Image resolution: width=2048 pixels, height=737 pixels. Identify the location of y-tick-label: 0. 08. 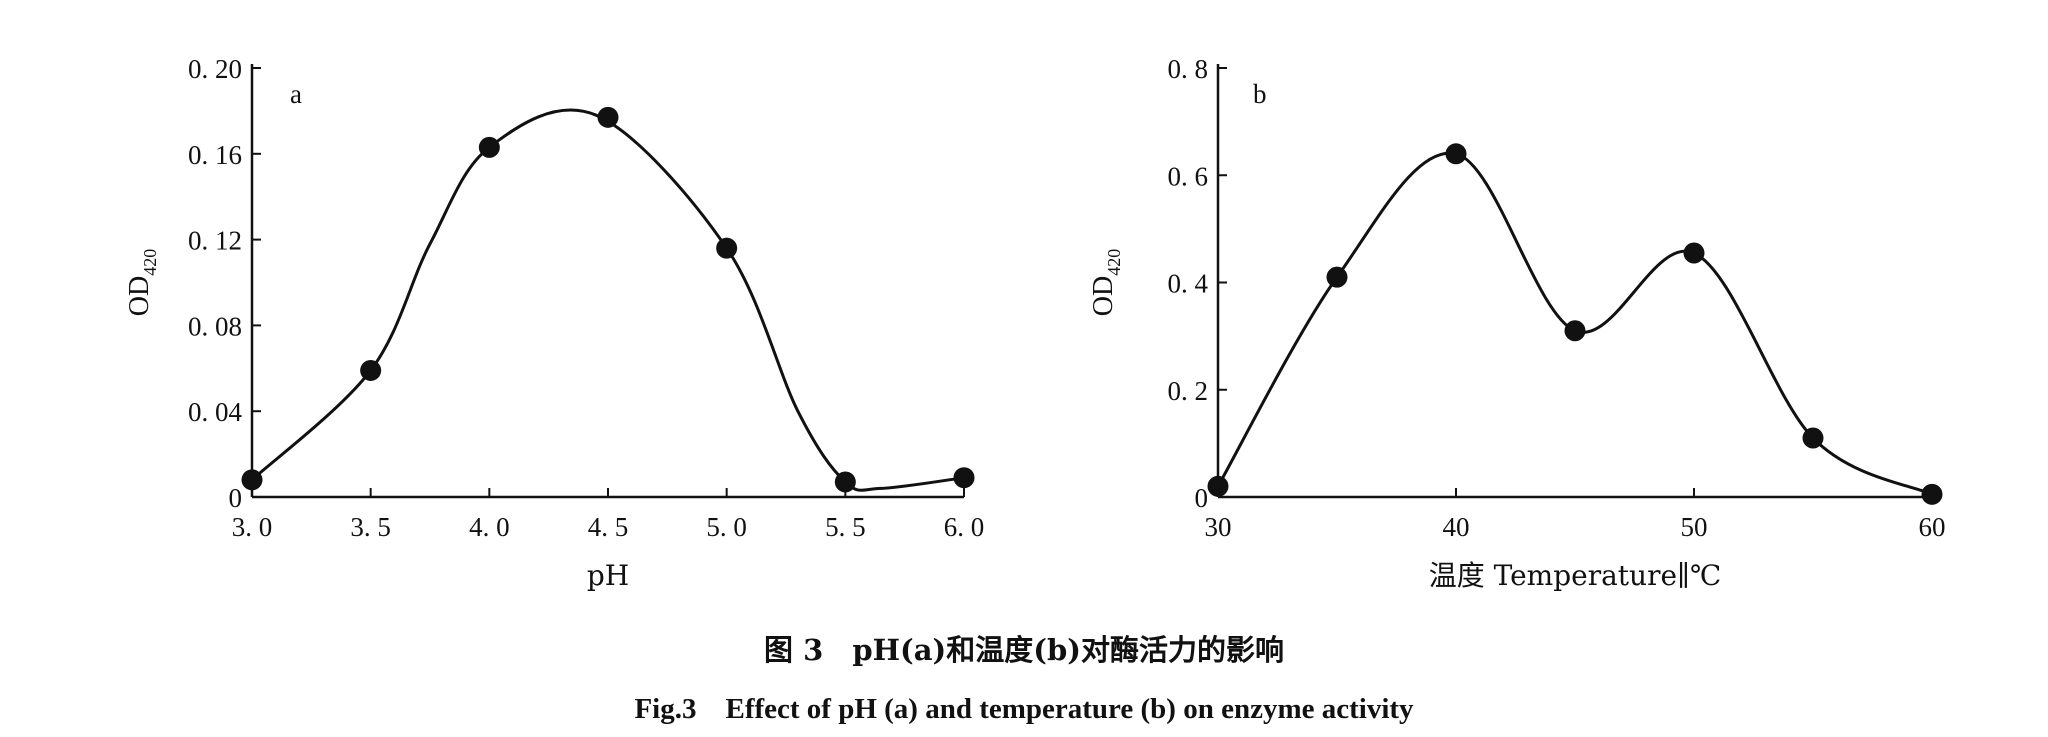
(215, 326).